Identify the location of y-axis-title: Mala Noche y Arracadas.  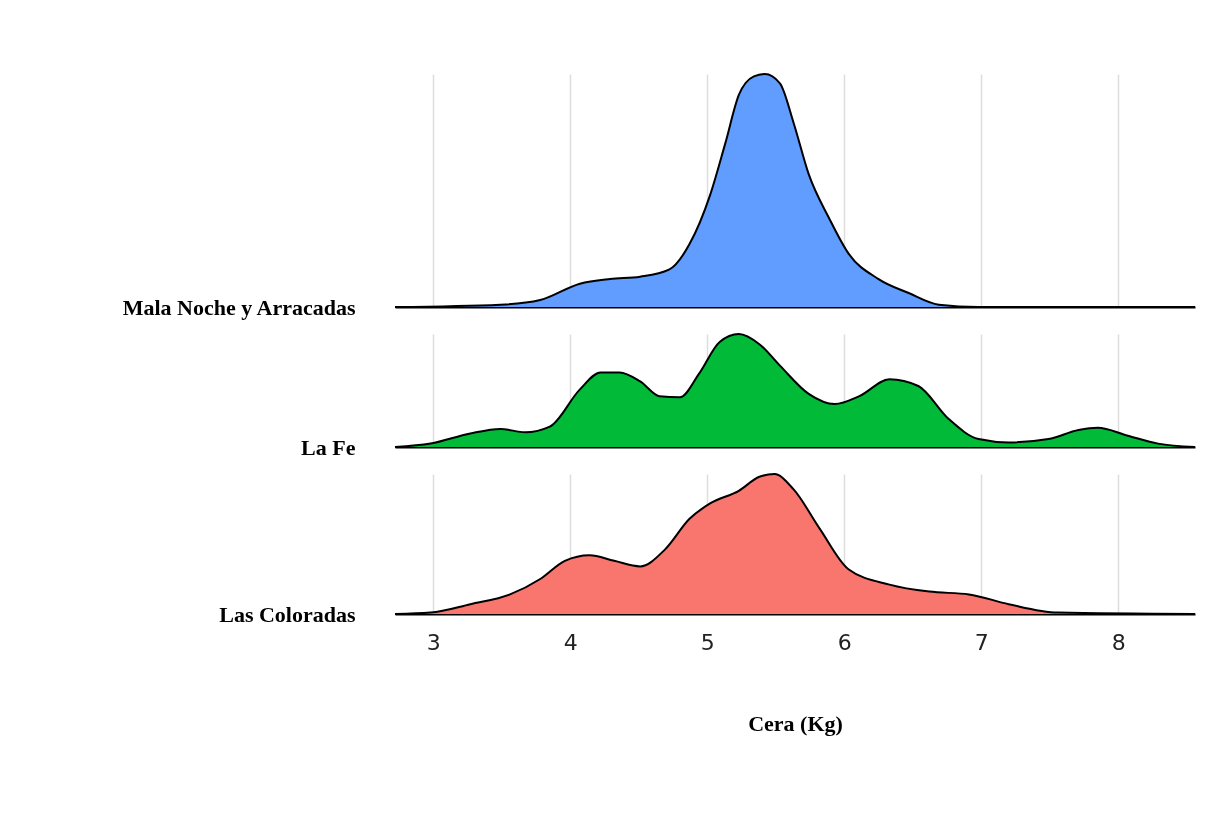
(239, 307).